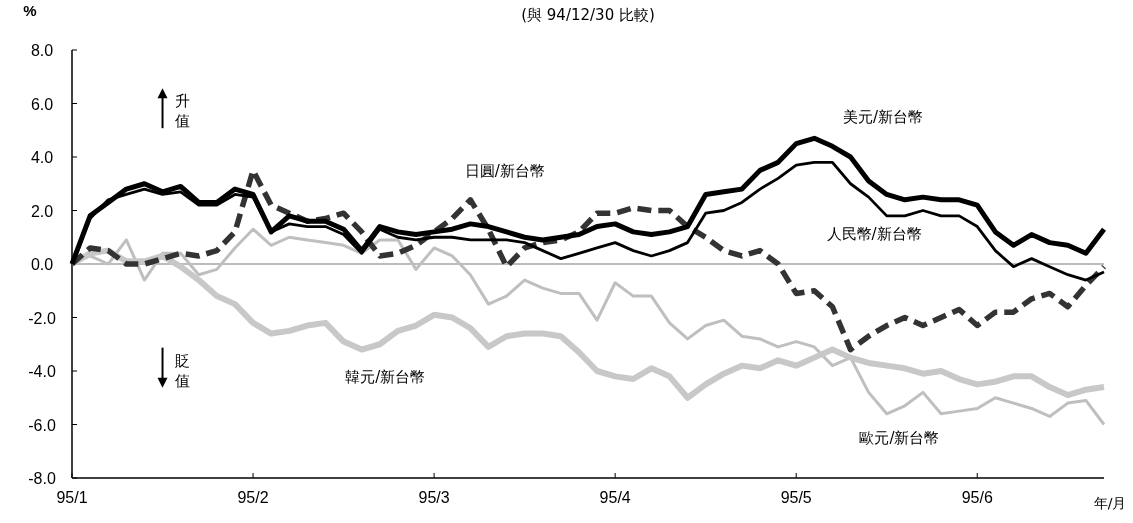 Image resolution: width=1133 pixels, height=523 pixels. Describe the element at coordinates (42, 264) in the screenshot. I see `y-tick-label: 0.0` at that location.